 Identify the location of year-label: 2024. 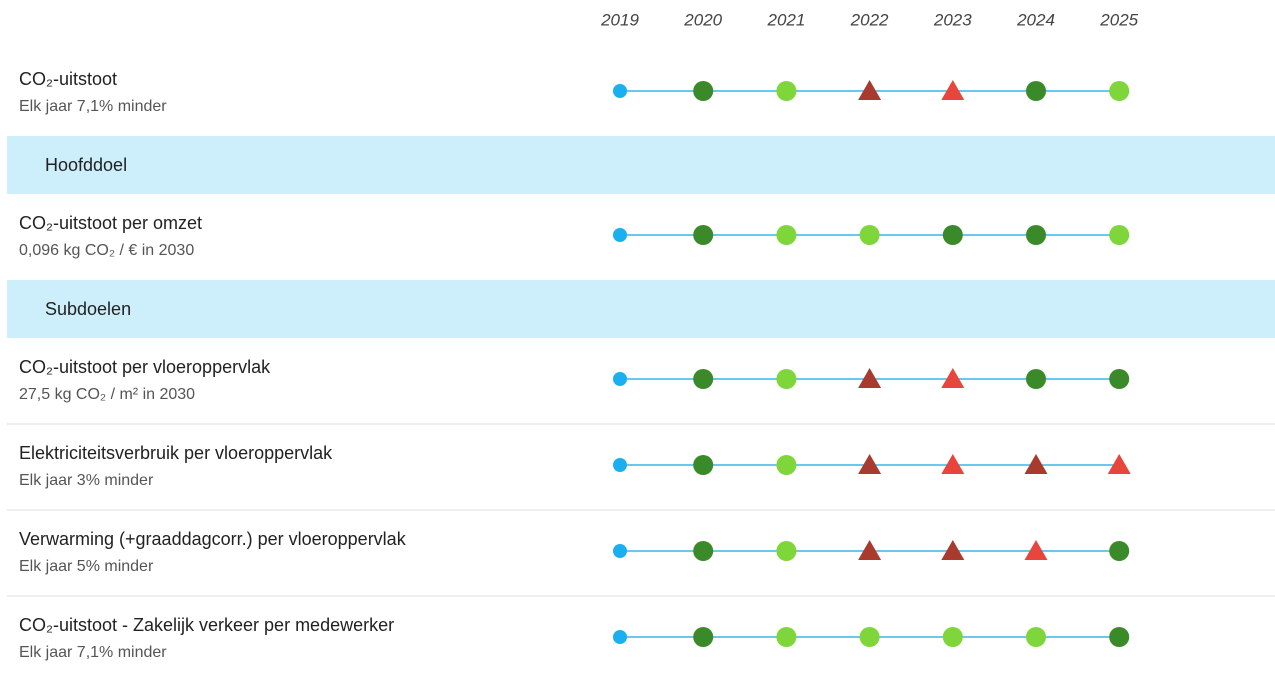
(1035, 19).